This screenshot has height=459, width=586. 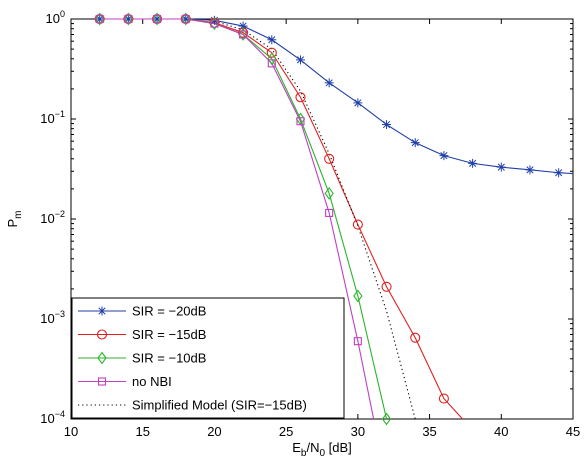 What do you see at coordinates (304, 453) in the screenshot?
I see `x-axis-label-sub1: b` at bounding box center [304, 453].